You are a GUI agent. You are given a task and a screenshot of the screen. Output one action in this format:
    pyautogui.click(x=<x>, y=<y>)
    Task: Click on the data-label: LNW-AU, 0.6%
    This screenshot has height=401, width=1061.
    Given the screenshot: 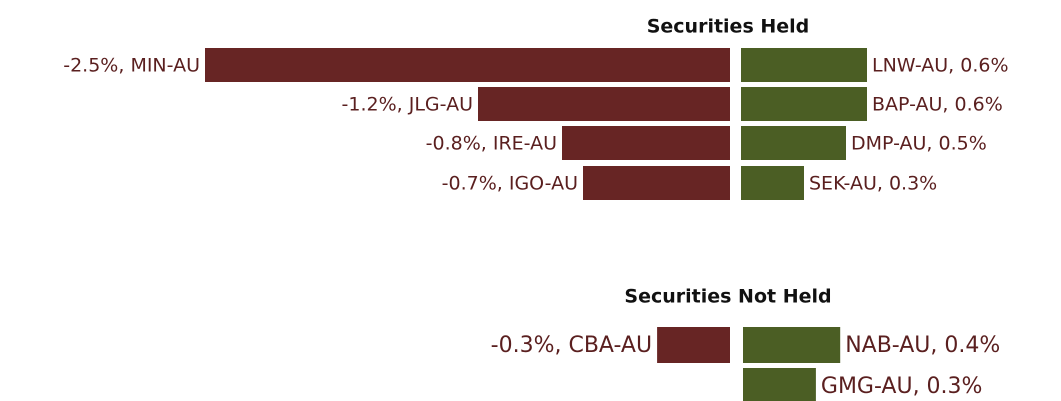 What is the action you would take?
    pyautogui.click(x=940, y=66)
    